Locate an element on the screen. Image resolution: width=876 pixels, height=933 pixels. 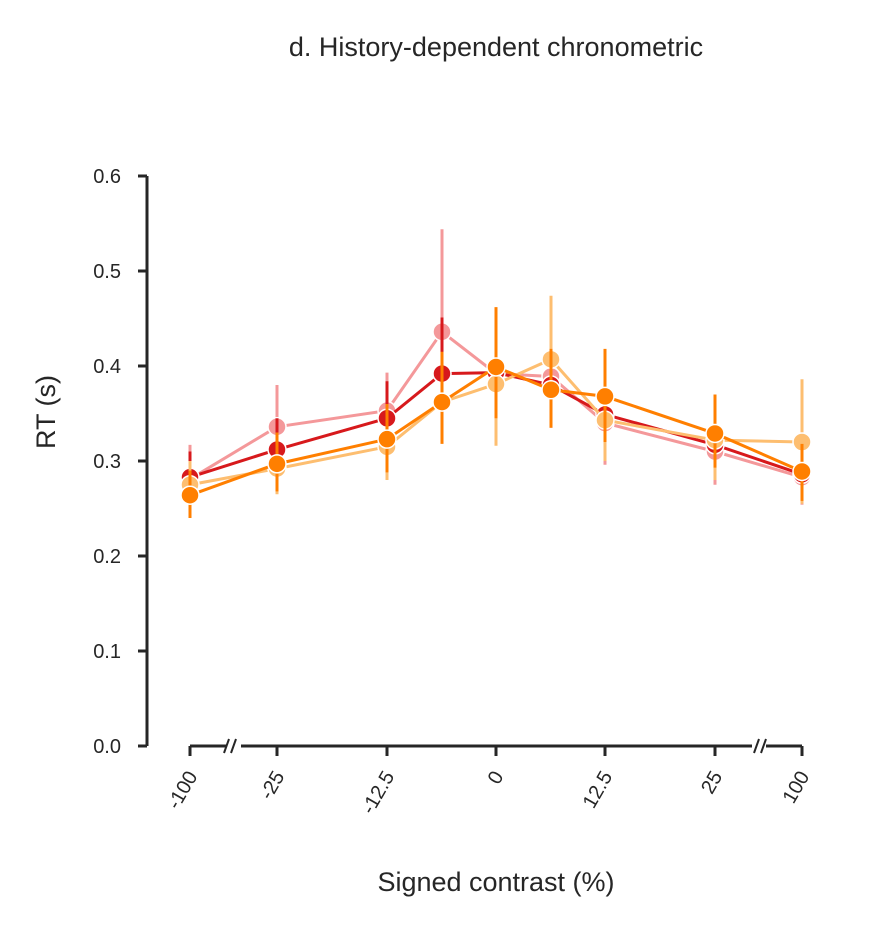
y-tick-label: 0.2 is located at coordinates (107, 557).